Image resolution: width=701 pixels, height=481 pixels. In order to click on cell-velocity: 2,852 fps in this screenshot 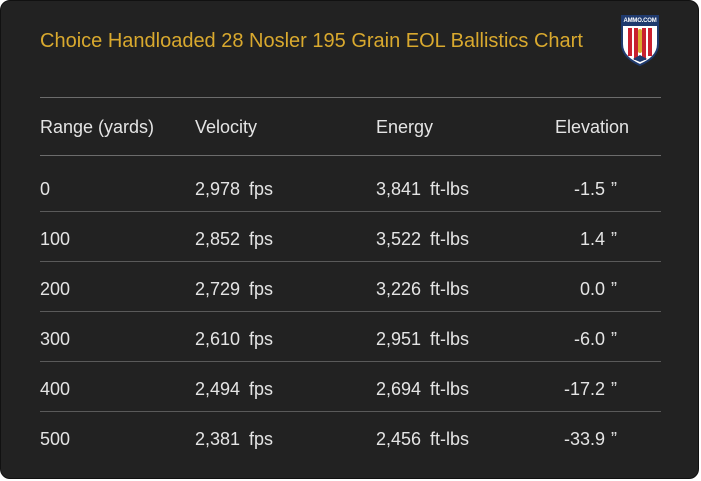, I will do `click(234, 239)`.